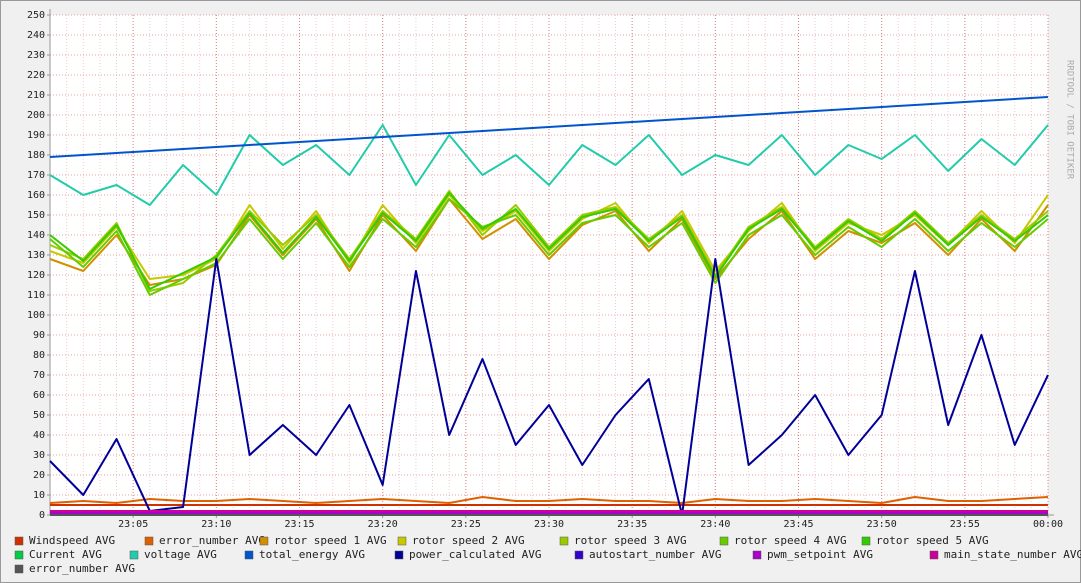 The width and height of the screenshot is (1081, 583). Describe the element at coordinates (36, 15) in the screenshot. I see `y-tick-label: 250` at that location.